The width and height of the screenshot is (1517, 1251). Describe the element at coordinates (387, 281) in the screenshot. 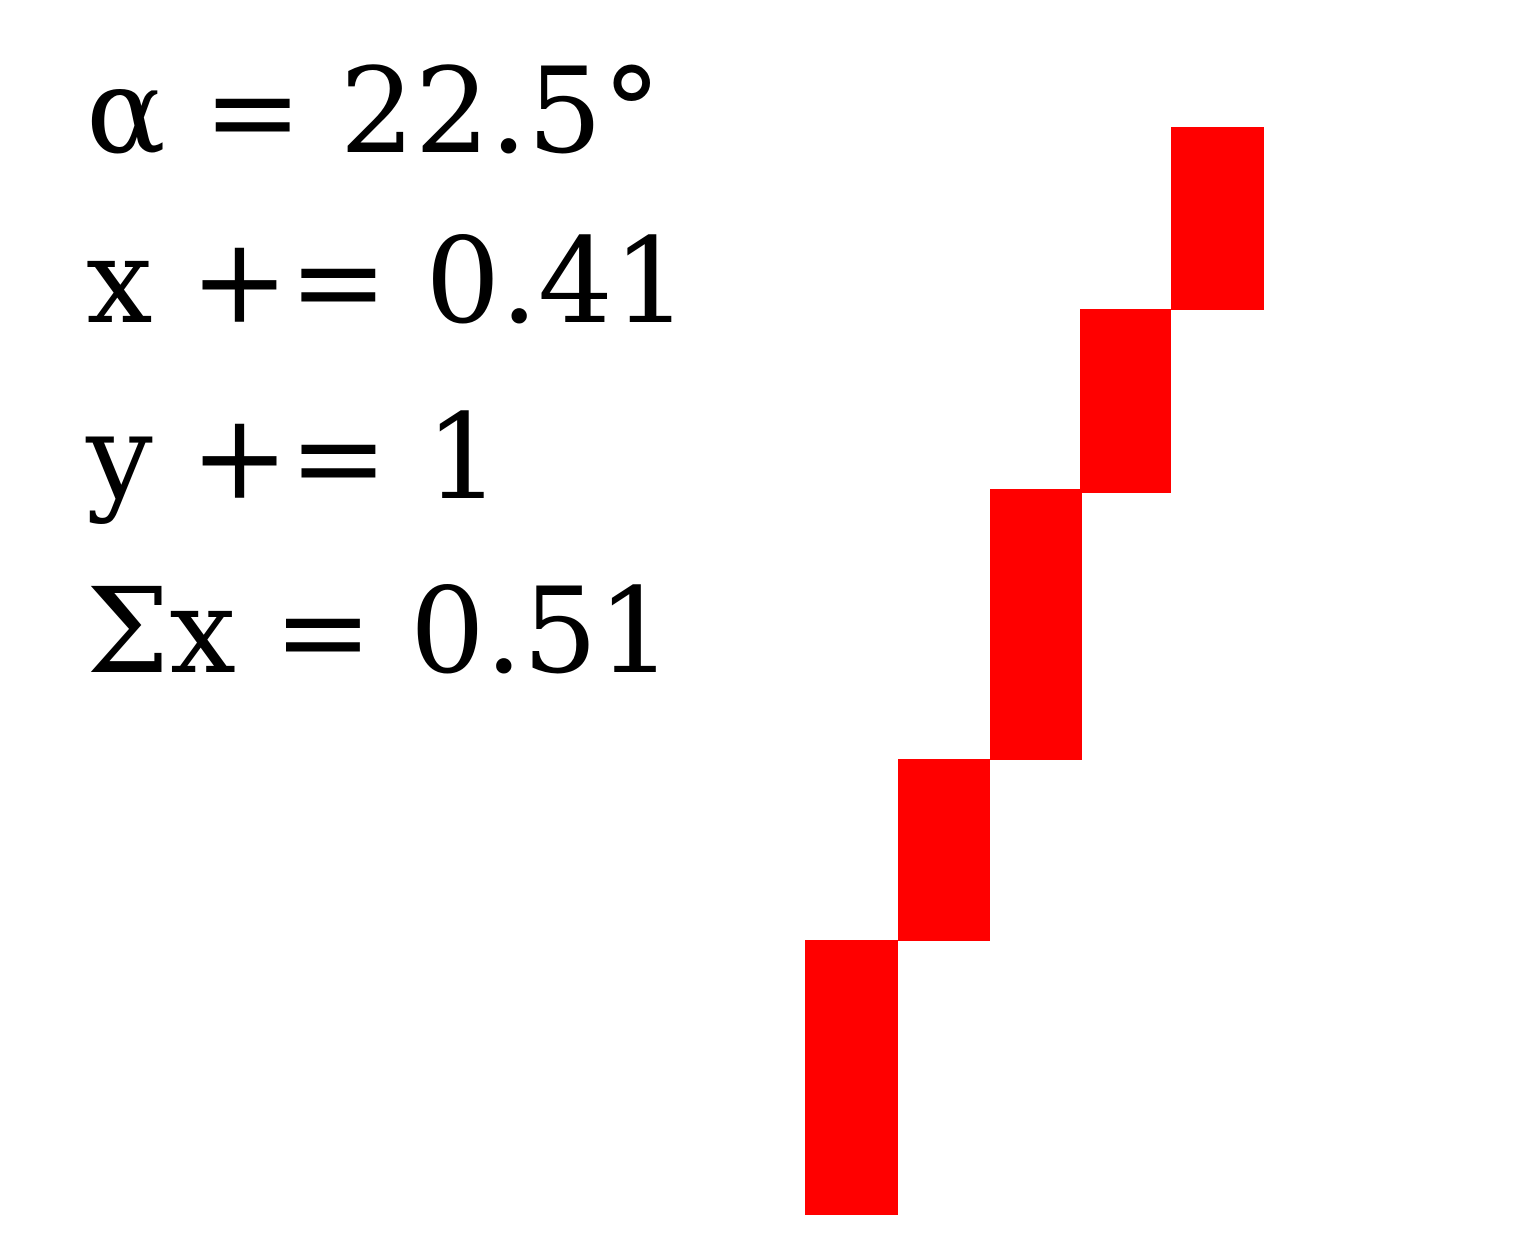

I see `equation-x-step: x += 0.41` at that location.